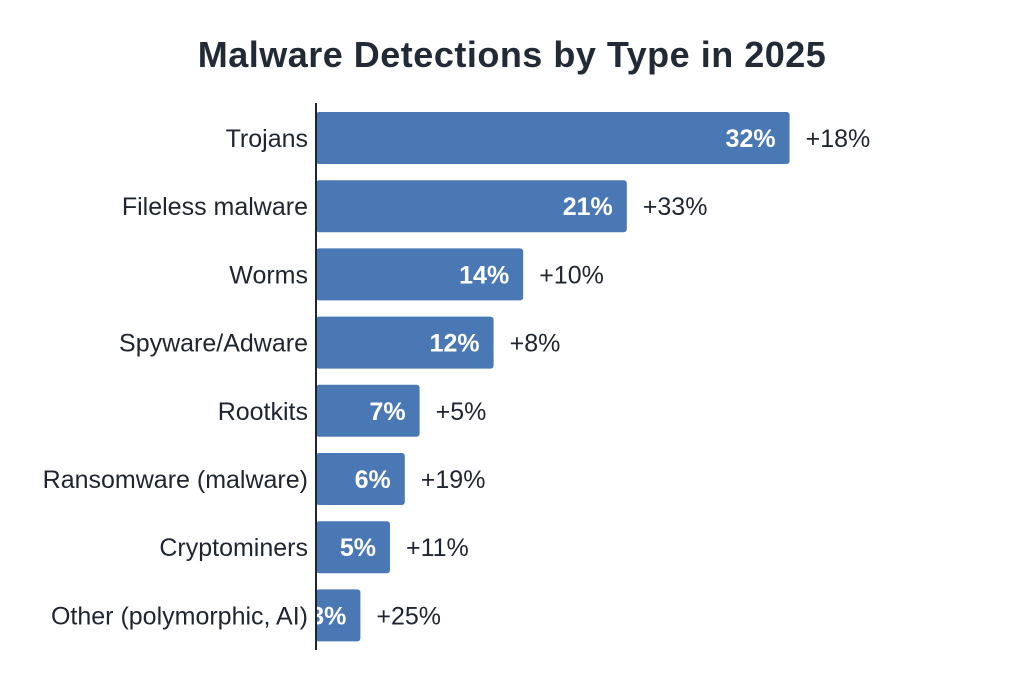 This screenshot has height=683, width=1024. I want to click on chart-title: Malware Detections by Type in 2025, so click(512, 54).